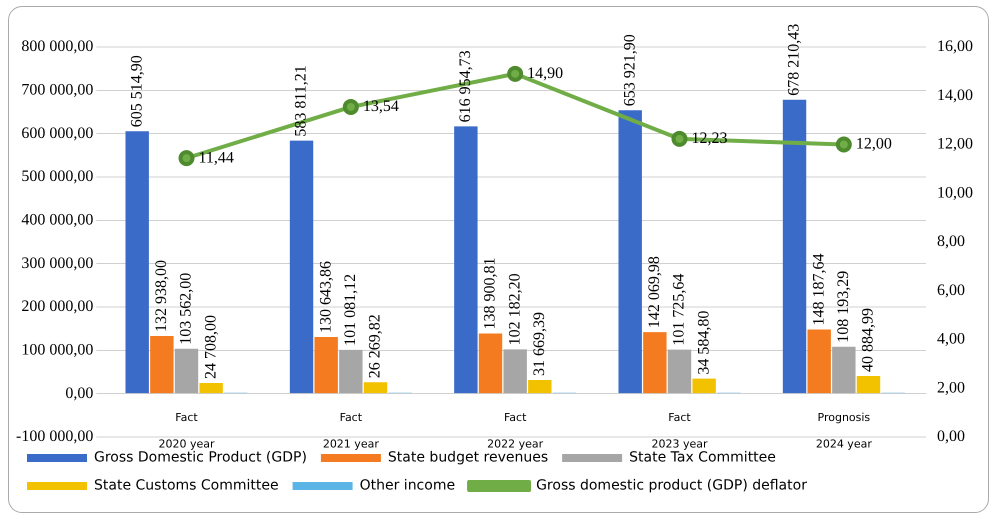  I want to click on x-tick-label: 2020 year, so click(186, 444).